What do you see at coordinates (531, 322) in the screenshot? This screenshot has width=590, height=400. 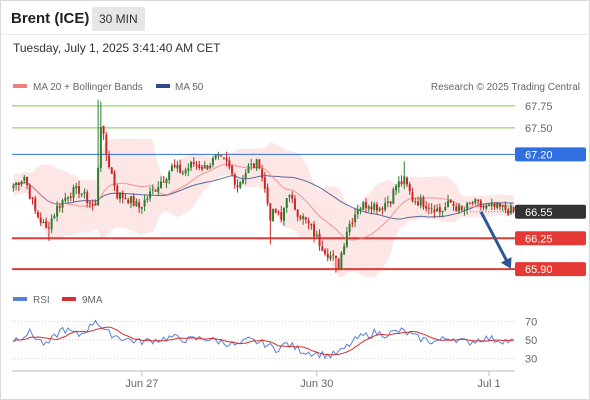 I see `rsi-tick-70: 70` at bounding box center [531, 322].